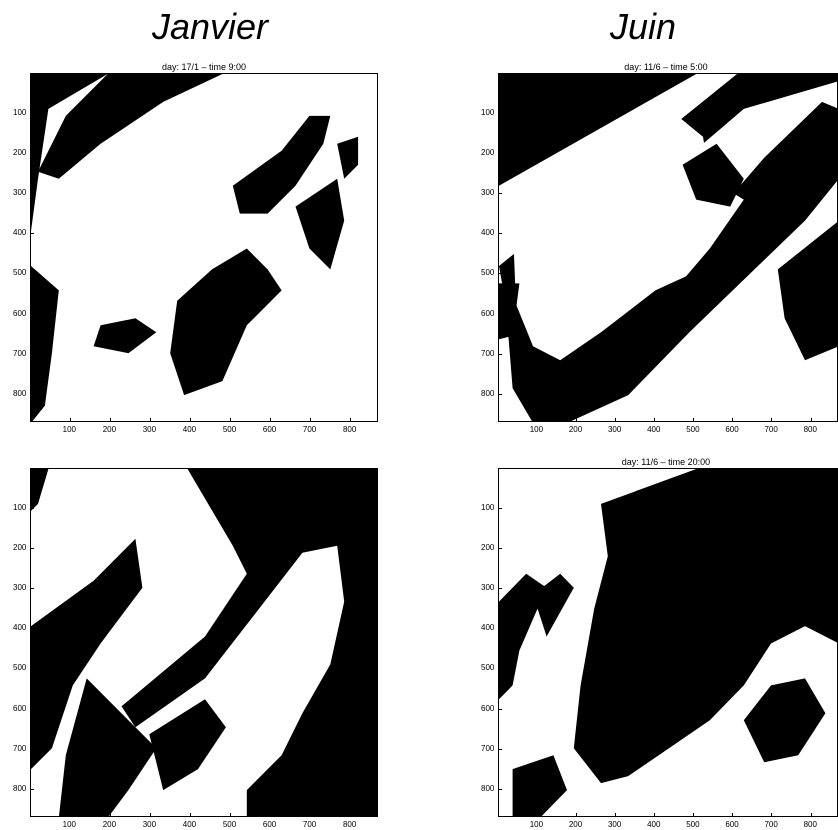  Describe the element at coordinates (666, 462) in the screenshot. I see `chart-title: day: 11/6 – time 20:00` at that location.